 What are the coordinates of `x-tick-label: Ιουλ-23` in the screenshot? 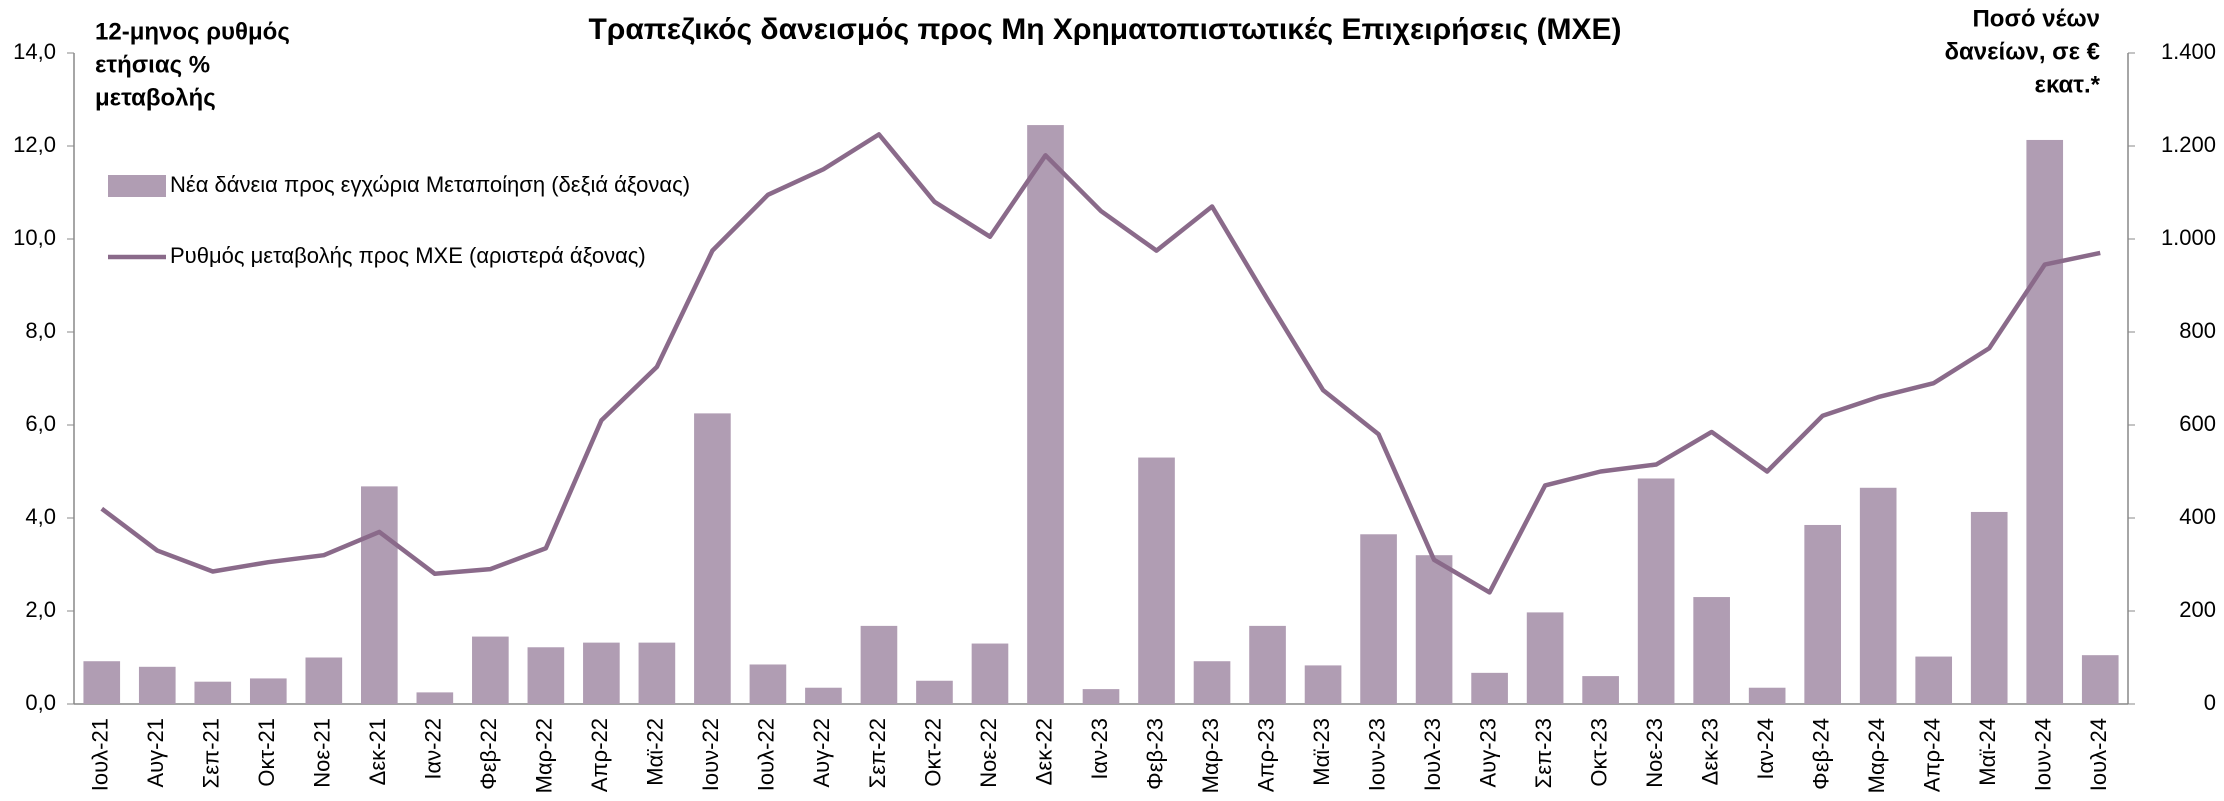 It's located at (1432, 754).